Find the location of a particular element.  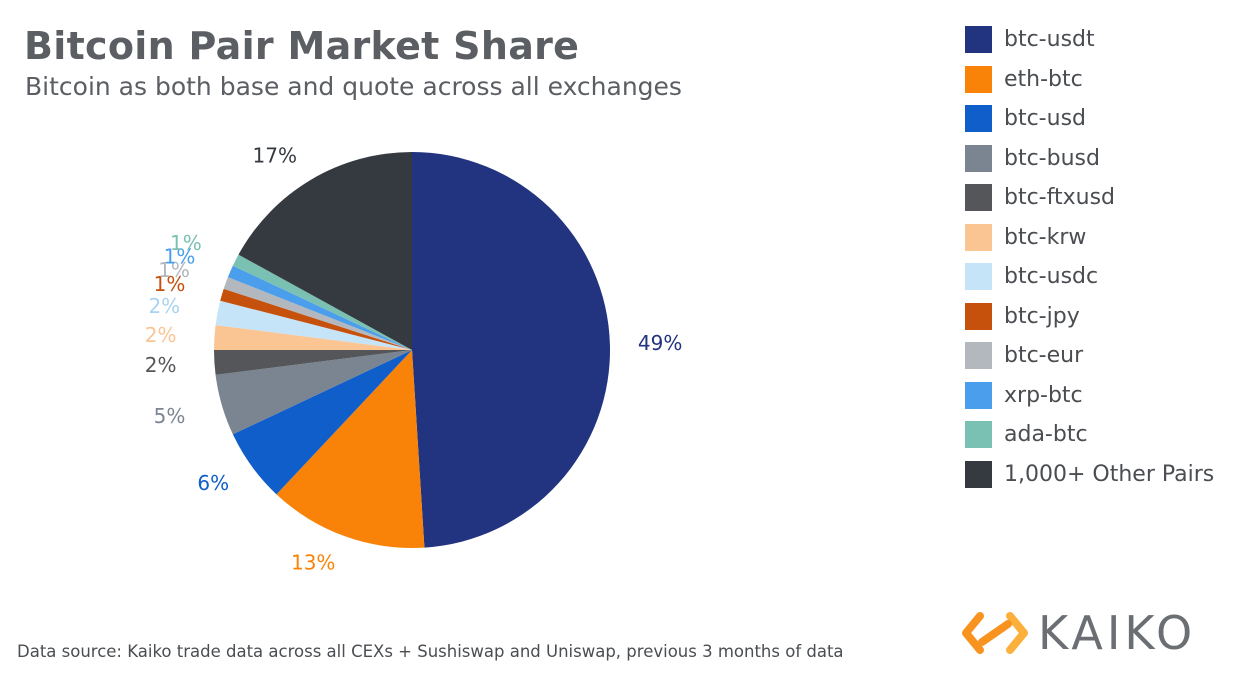

legend-label: btc-usdc is located at coordinates (1051, 277).